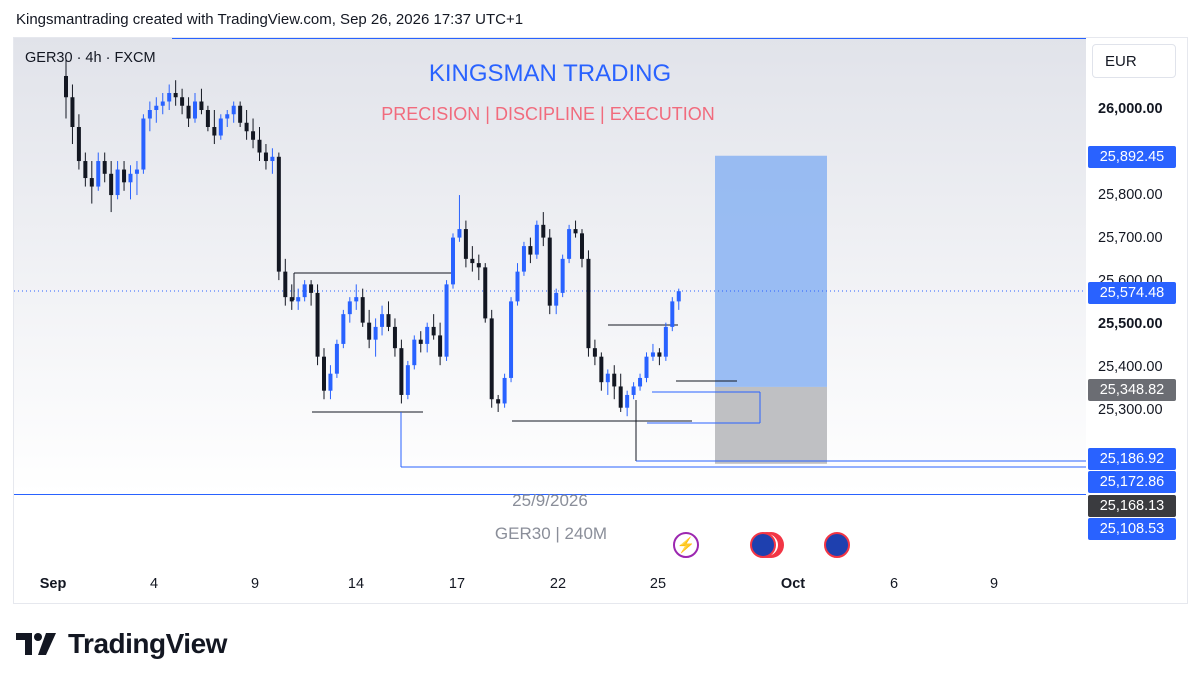 The image size is (1199, 685). What do you see at coordinates (550, 73) in the screenshot?
I see `watermark-title: KINGSMAN TRADING` at bounding box center [550, 73].